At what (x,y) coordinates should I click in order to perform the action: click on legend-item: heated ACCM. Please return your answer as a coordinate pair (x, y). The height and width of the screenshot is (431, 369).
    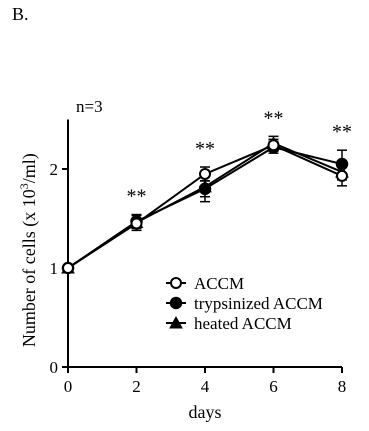
    Looking at the image, I should click on (229, 323).